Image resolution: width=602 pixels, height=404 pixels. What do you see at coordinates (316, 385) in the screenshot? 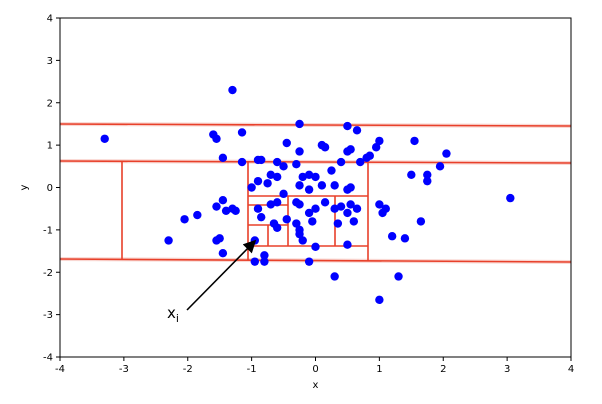
I see `x-axis-label: x` at bounding box center [316, 385].